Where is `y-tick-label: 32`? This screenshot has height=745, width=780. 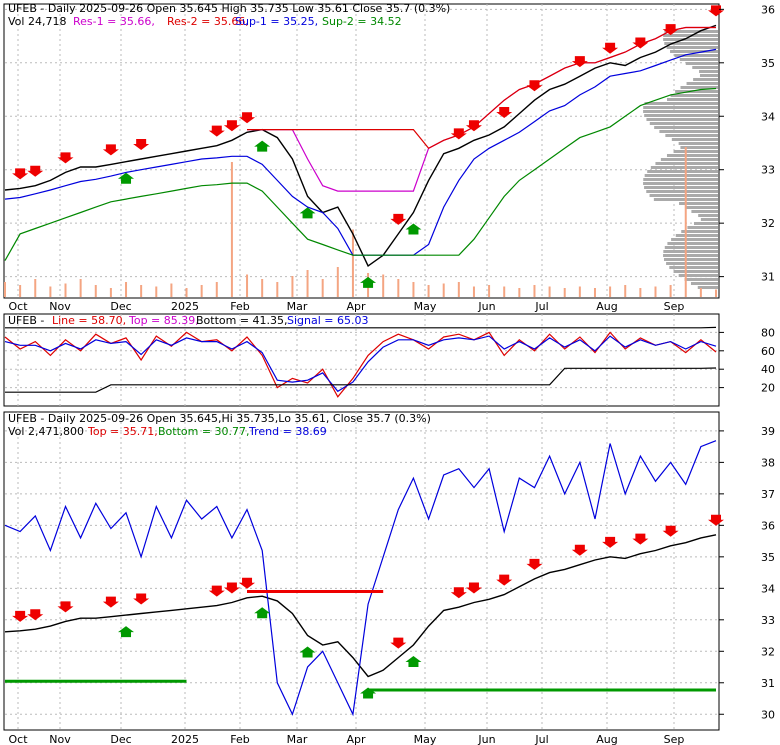 y-tick-label: 32 is located at coordinates (768, 223).